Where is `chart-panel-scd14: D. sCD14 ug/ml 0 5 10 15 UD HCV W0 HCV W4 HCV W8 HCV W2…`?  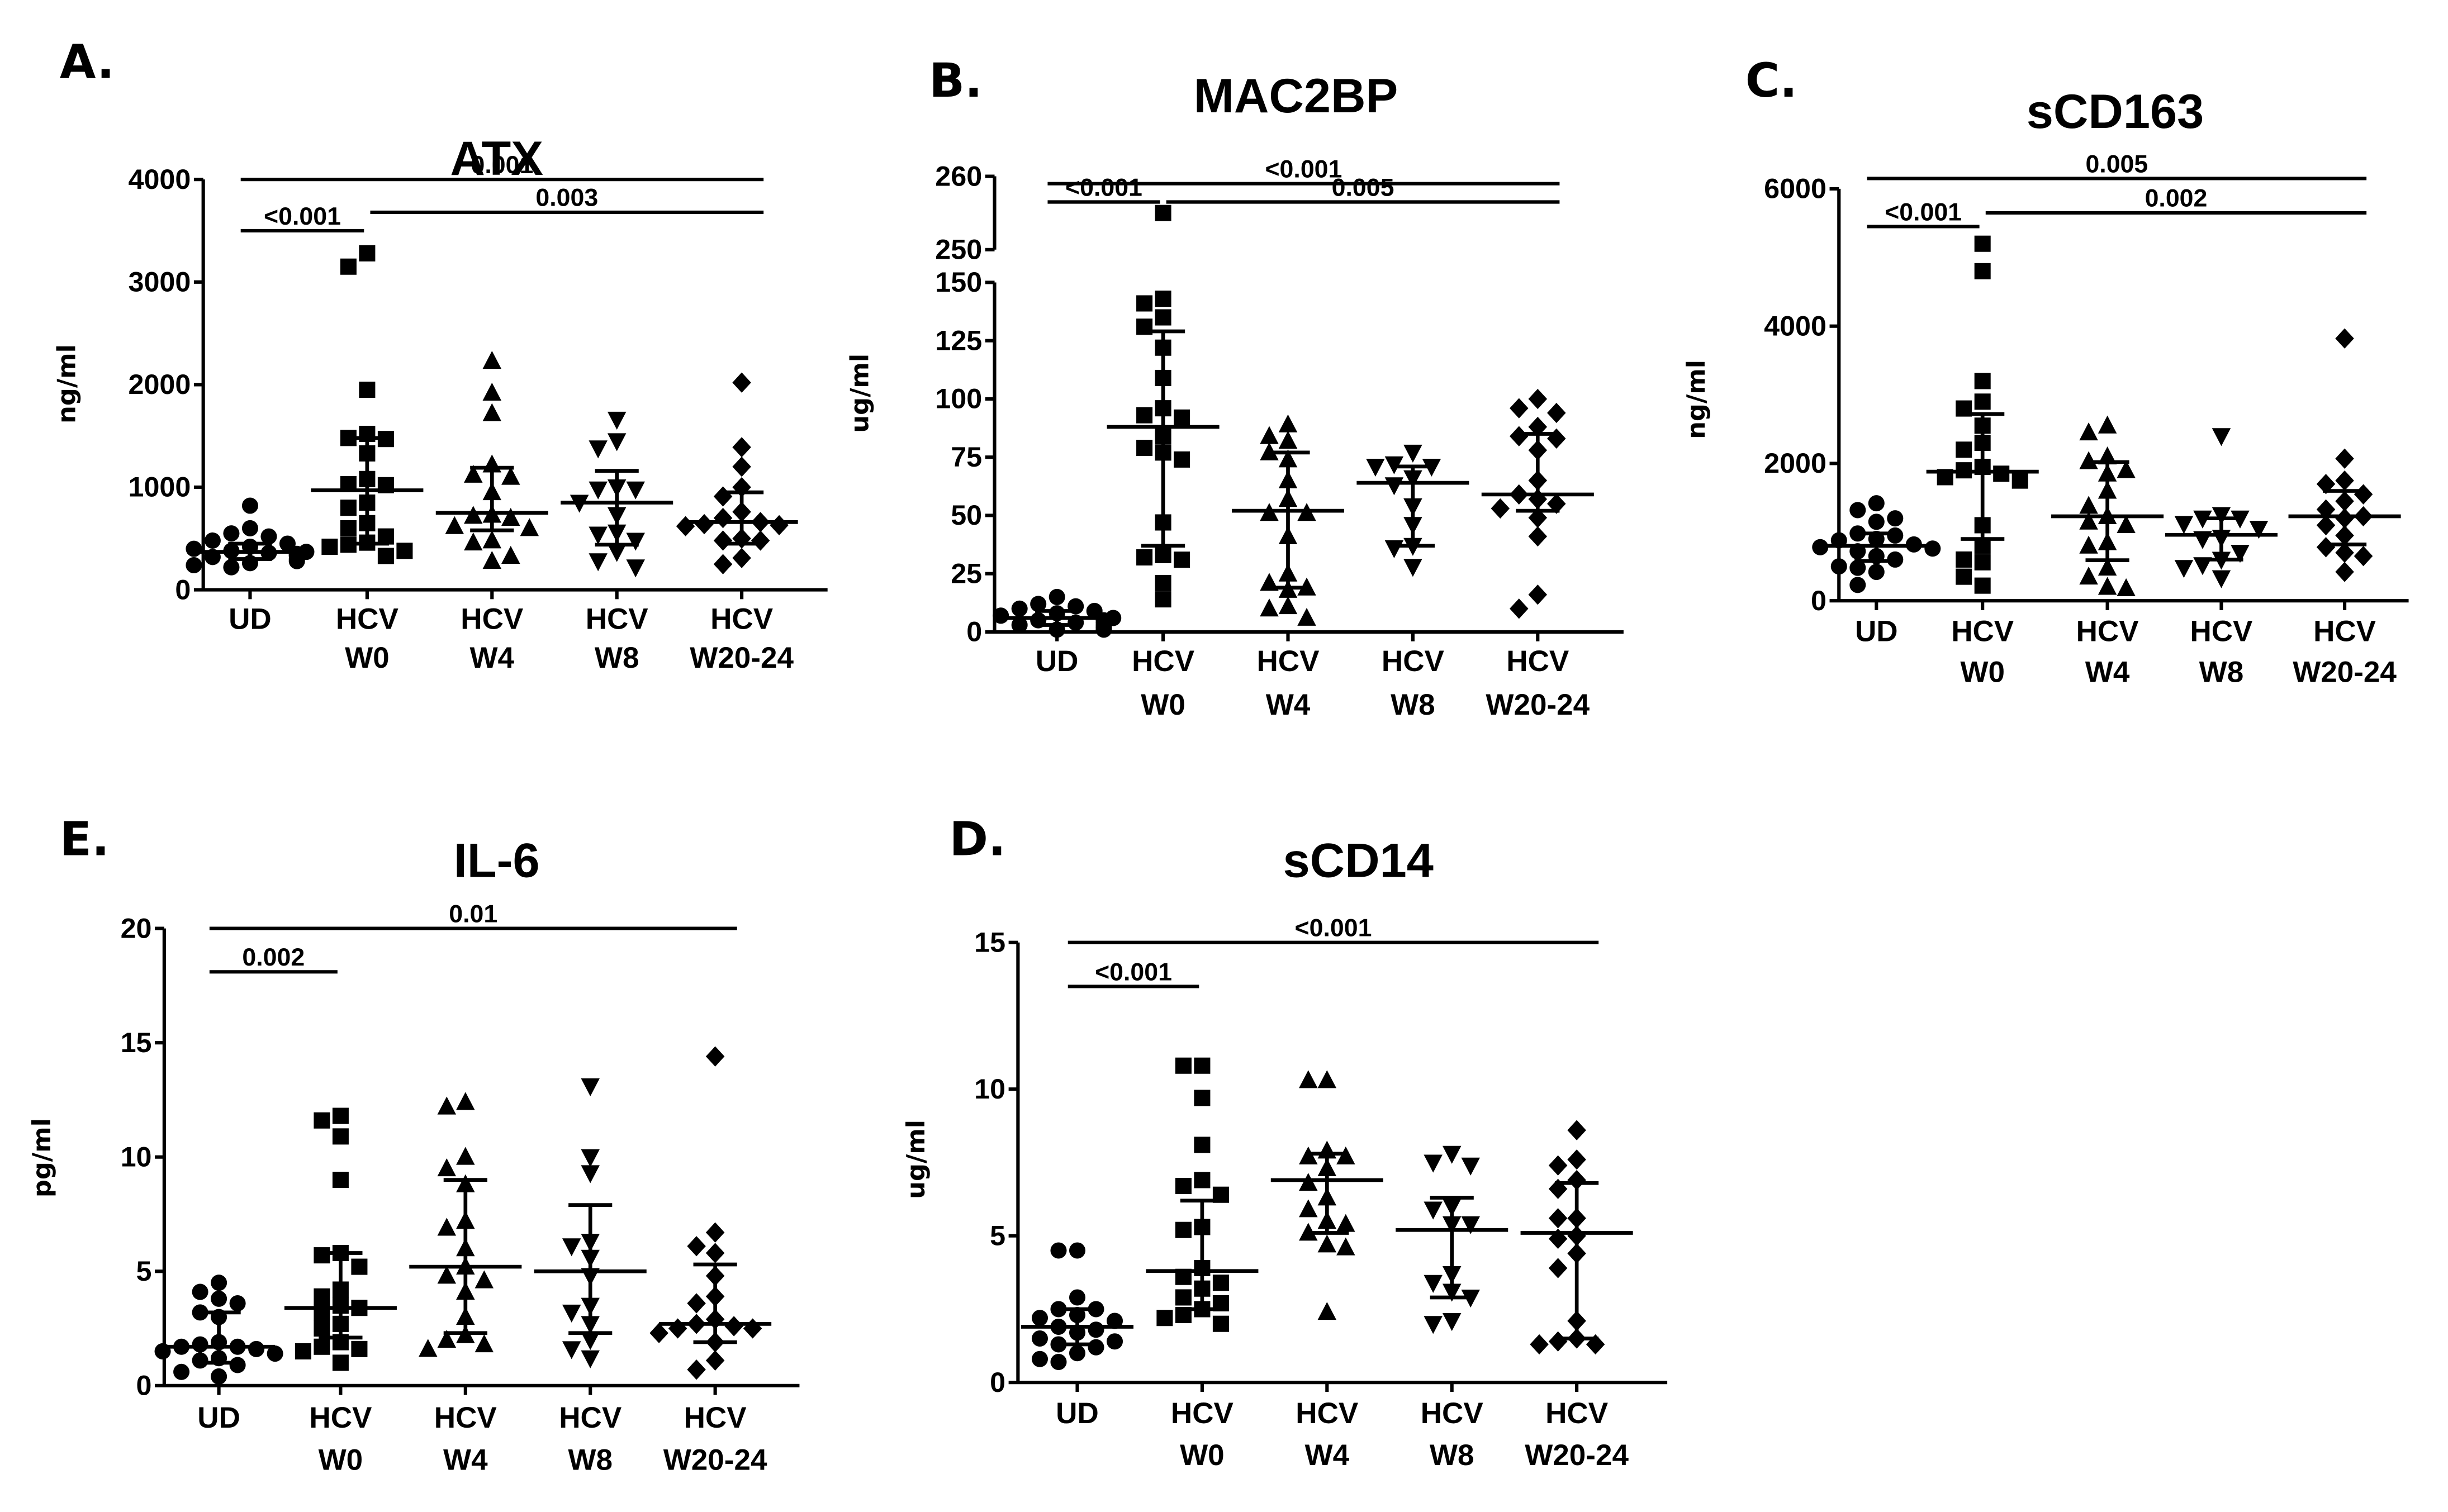
chart-panel-scd14: D. sCD14 ug/ml 0 5 10 15 UD HCV W0 HCV W4 HCV W8 HCV W2… is located at coordinates (1285, 1141).